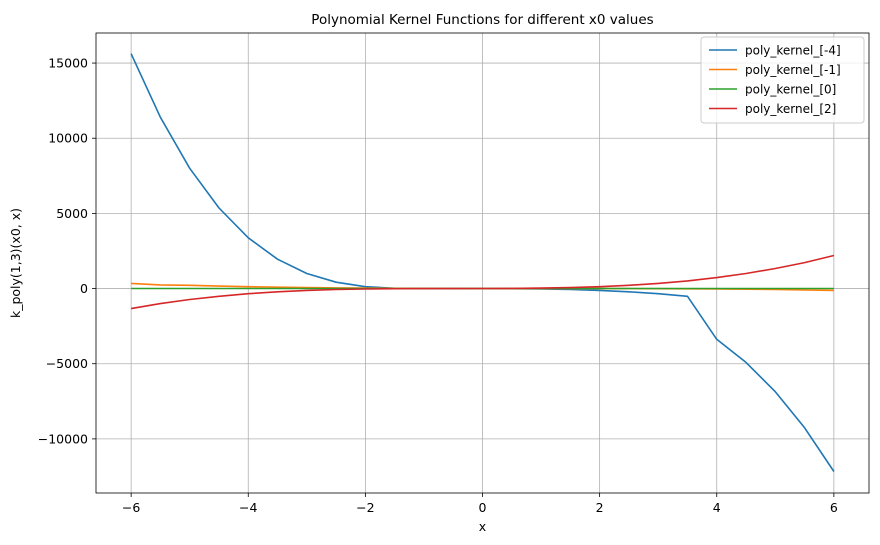 This screenshot has width=880, height=545. What do you see at coordinates (15, 263) in the screenshot?
I see `y-axis-label: k_poly(1,3)(x0, x)` at bounding box center [15, 263].